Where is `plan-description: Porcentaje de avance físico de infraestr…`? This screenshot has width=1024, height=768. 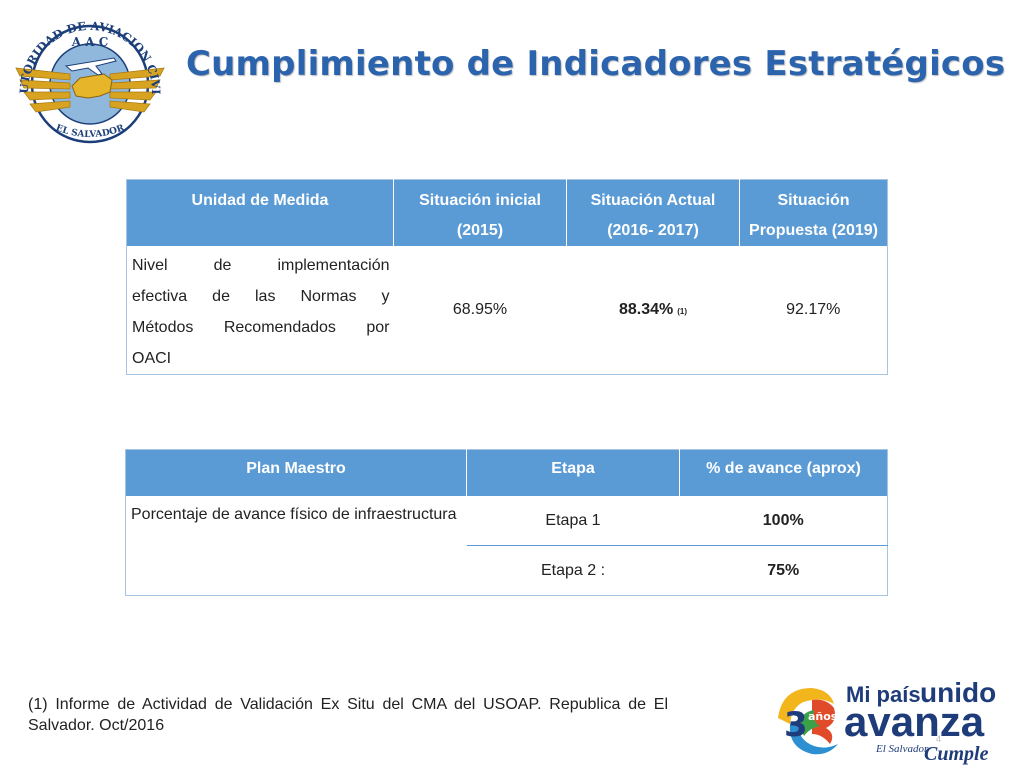 plan-description: Porcentaje de avance físico de infraestr… is located at coordinates (294, 514).